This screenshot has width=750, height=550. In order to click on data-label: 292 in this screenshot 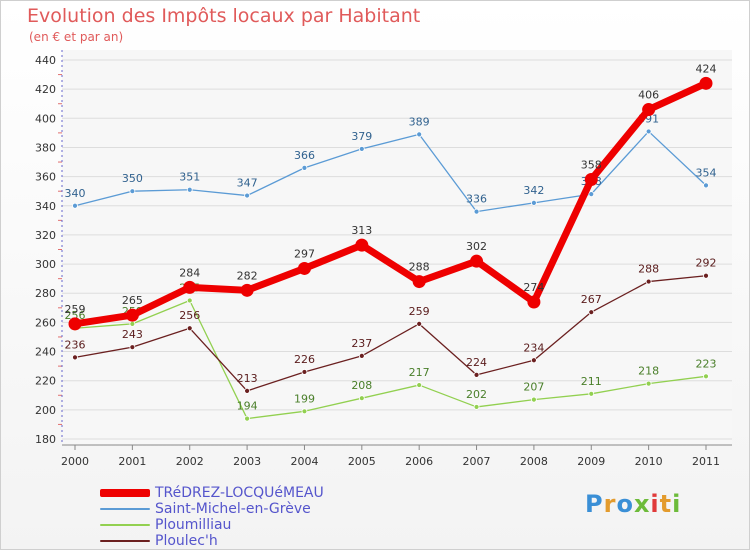, I will do `click(706, 263)`.